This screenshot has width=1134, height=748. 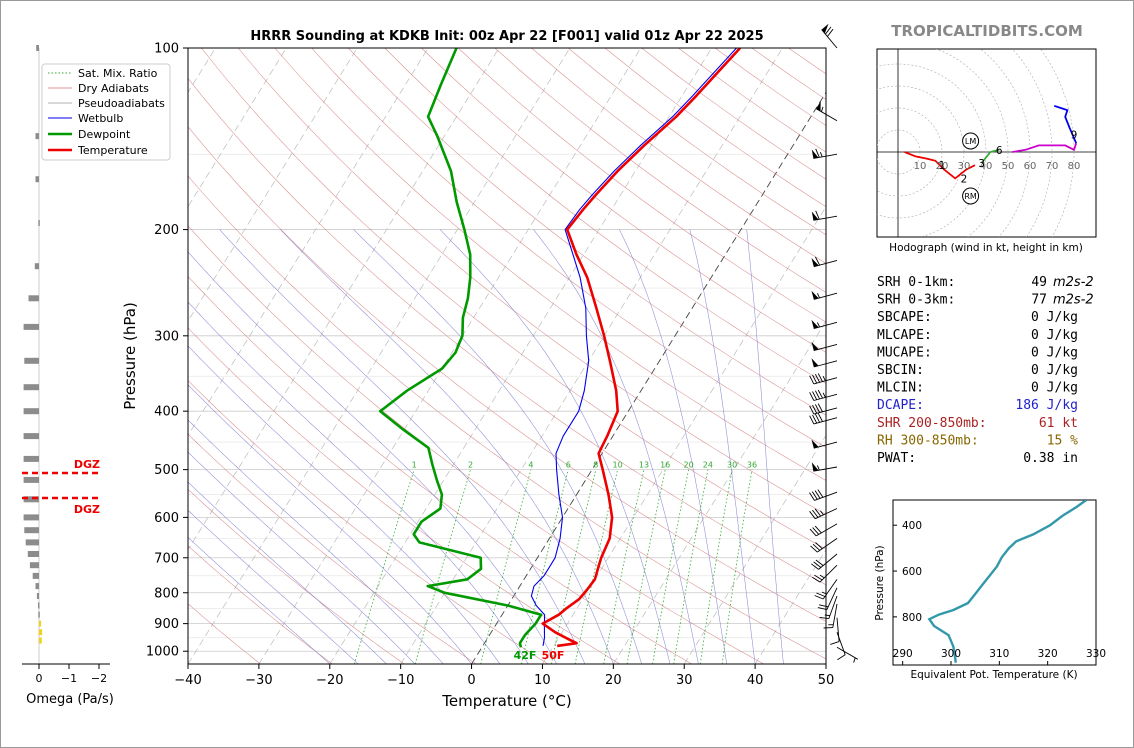 I want to click on theta-e-line, so click(x=1007, y=581).